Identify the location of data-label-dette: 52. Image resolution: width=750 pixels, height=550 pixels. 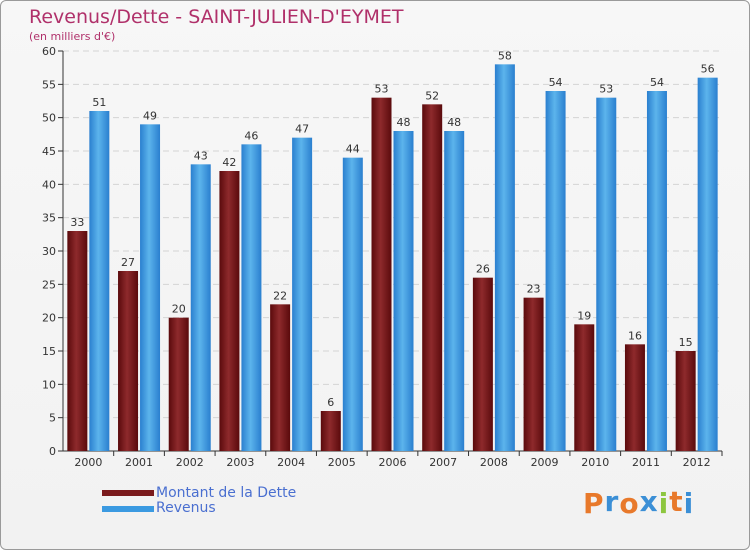
(432, 95).